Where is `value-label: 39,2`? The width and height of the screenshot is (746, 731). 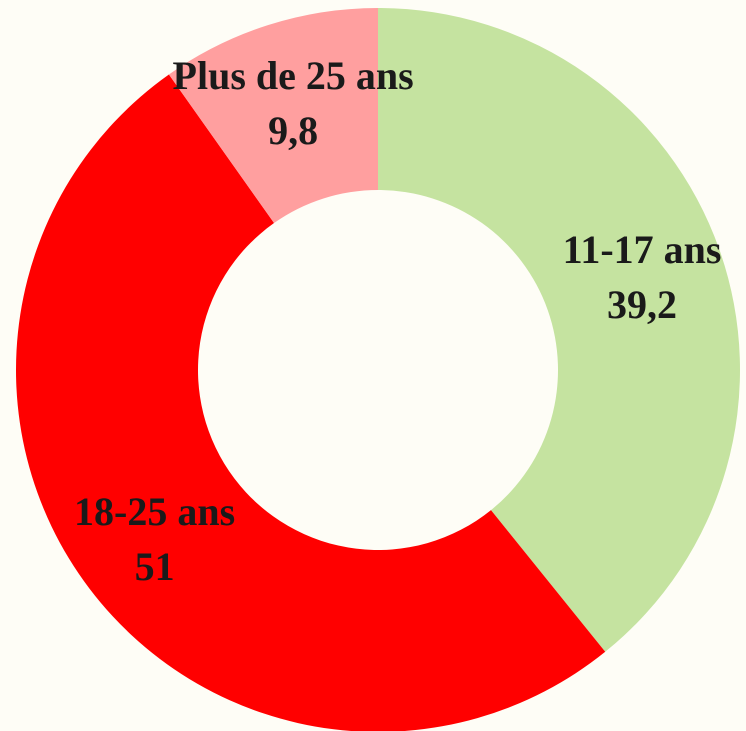 value-label: 39,2 is located at coordinates (642, 304).